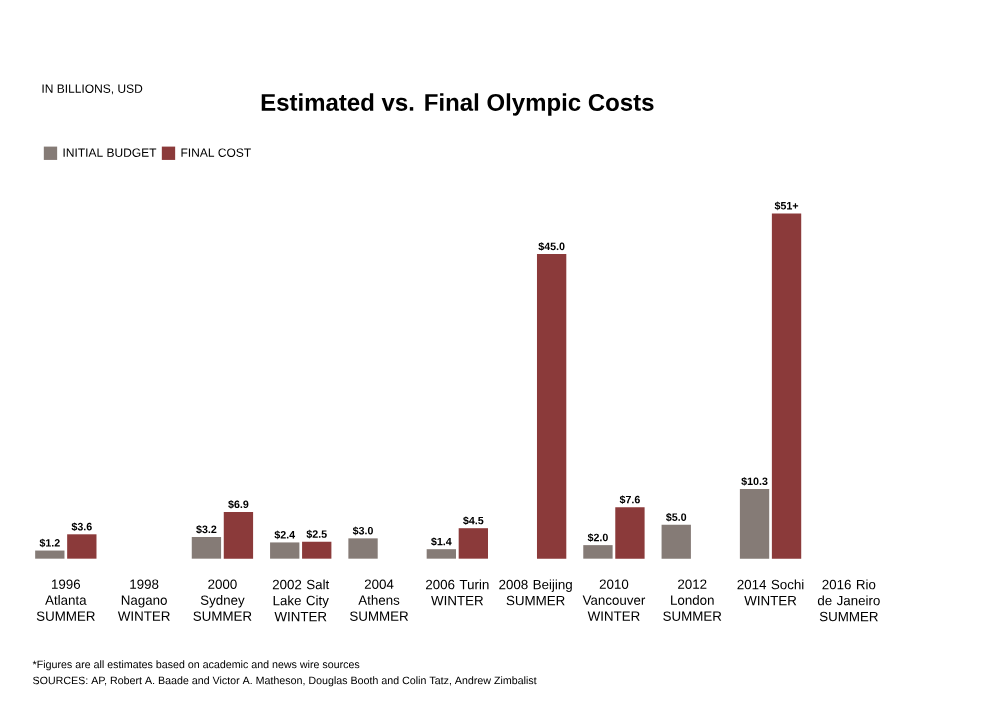 The height and width of the screenshot is (724, 1000). What do you see at coordinates (457, 104) in the screenshot?
I see `chart-title: Estimated vs. Final Olympic Costs` at bounding box center [457, 104].